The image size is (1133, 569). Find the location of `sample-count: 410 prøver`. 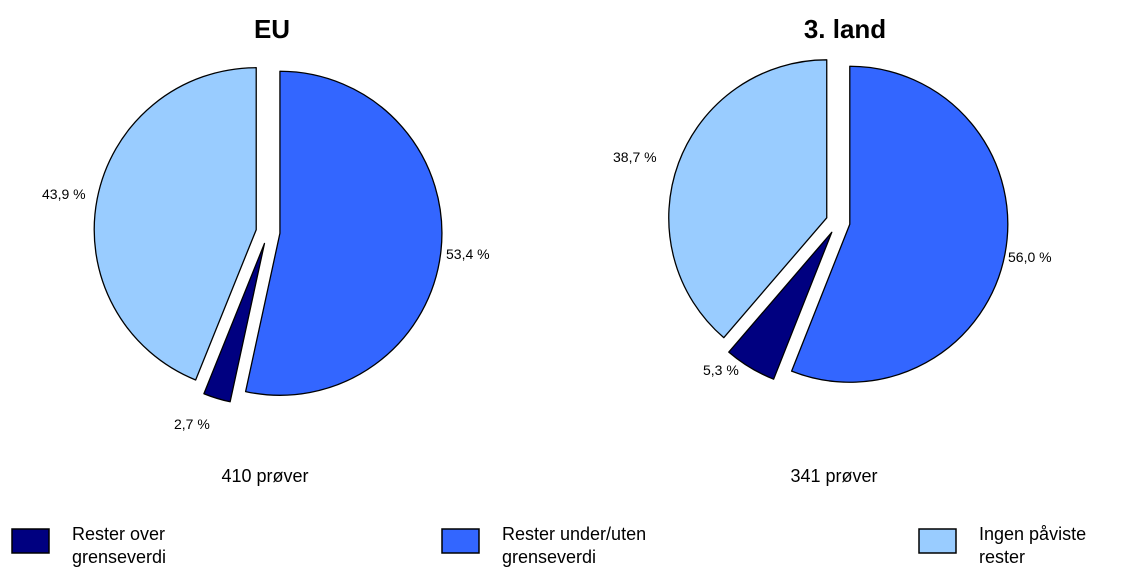

sample-count: 410 prøver is located at coordinates (264, 476).